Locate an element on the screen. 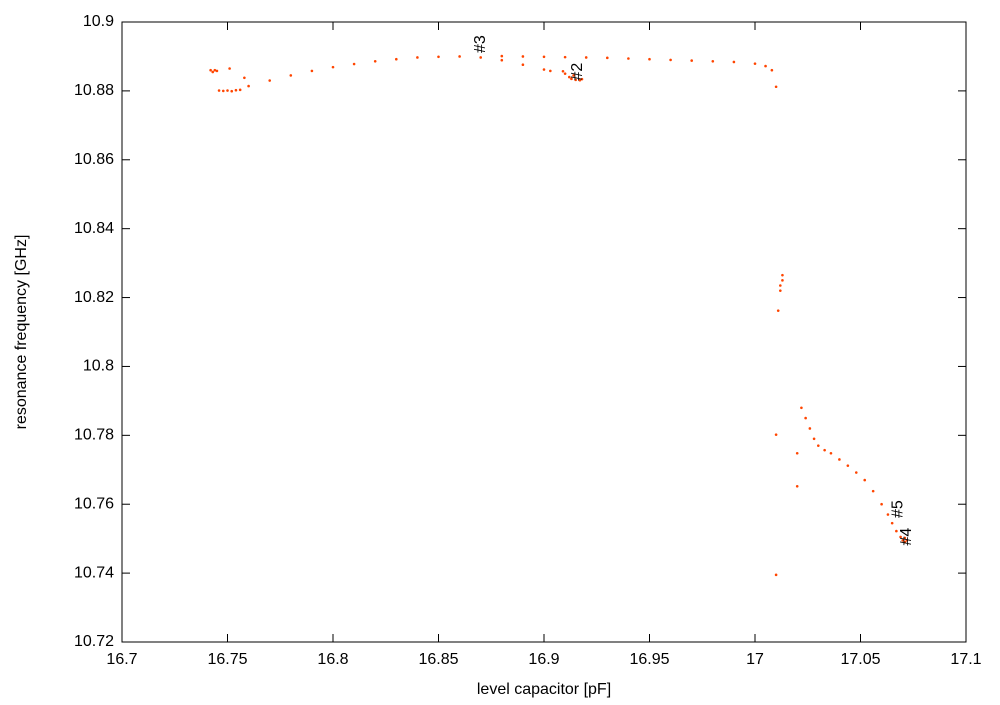 The image size is (1000, 705). x-tick-label: 16.75 is located at coordinates (227, 659).